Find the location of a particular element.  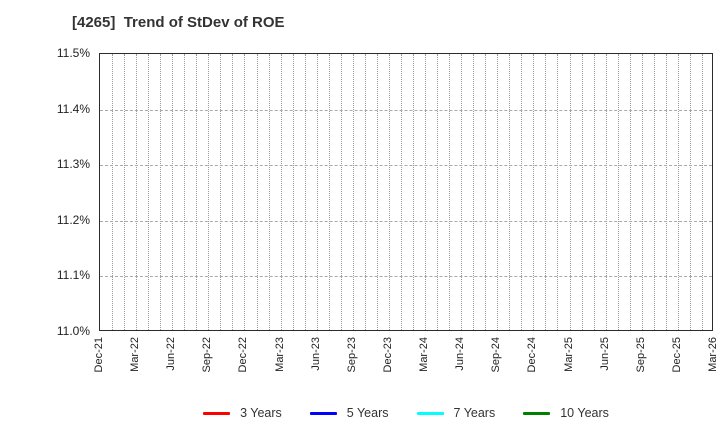

legend-item: 7 Years is located at coordinates (456, 413).